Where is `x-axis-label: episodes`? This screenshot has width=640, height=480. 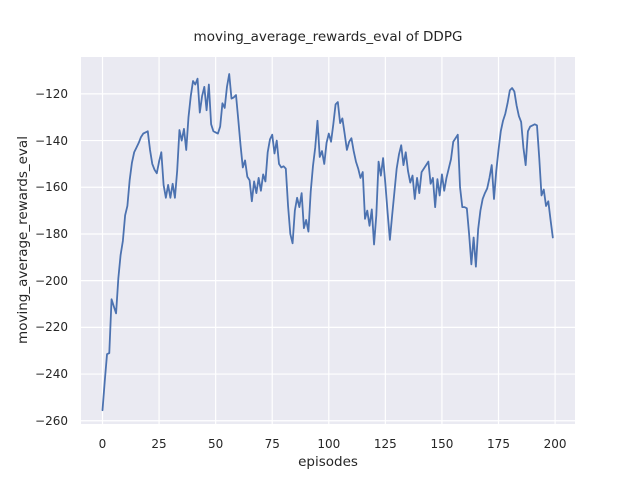
x-axis-label: episodes is located at coordinates (328, 462).